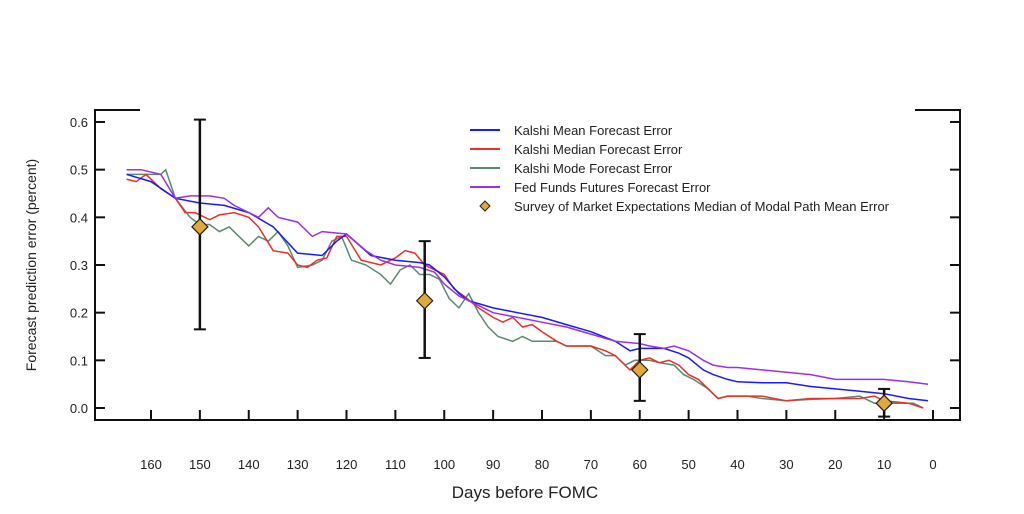 The width and height of the screenshot is (1024, 514). I want to click on x-tick-label: 110, so click(395, 464).